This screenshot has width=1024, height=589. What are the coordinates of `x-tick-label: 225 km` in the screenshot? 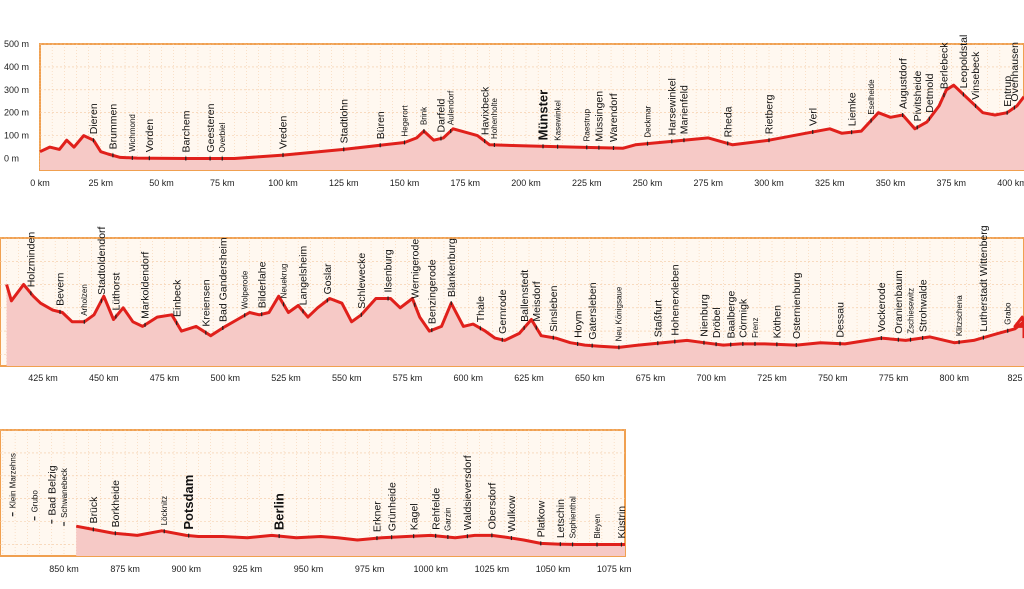 It's located at (587, 183).